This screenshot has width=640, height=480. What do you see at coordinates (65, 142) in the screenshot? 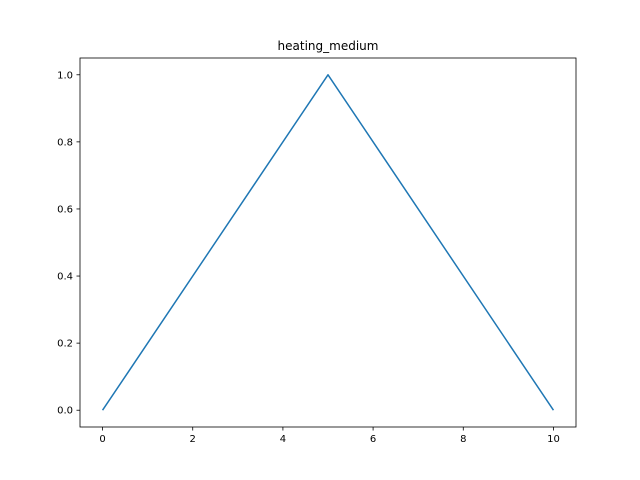
I see `y-tick-label-4: 0.8` at bounding box center [65, 142].